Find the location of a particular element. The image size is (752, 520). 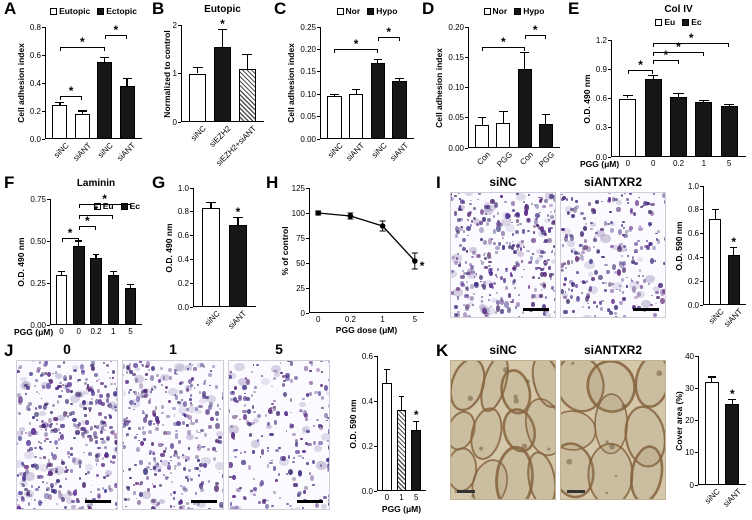

cell-node is located at coordinates (590, 460).